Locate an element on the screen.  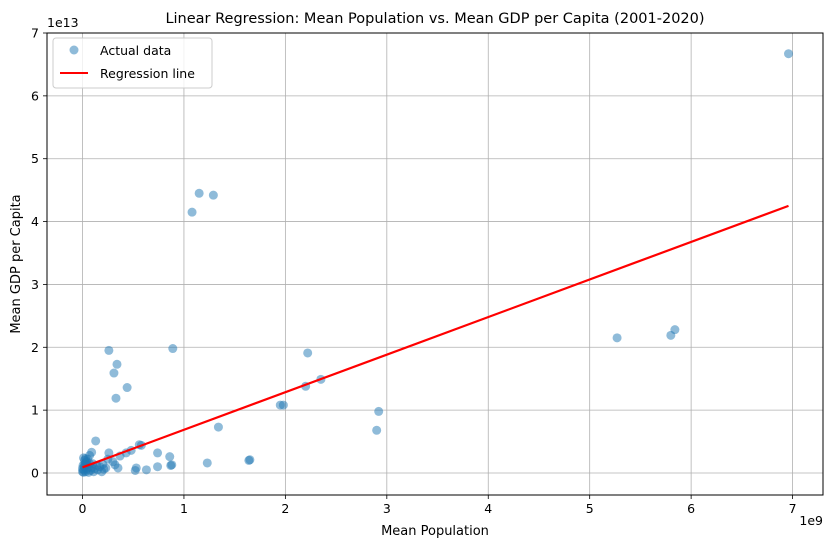
x-tick-label: 1 is located at coordinates (184, 508).